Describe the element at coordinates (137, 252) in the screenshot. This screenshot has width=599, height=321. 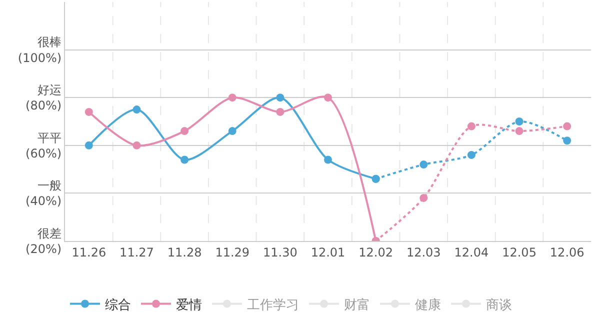
I see `x-tick-label: 11.27` at that location.